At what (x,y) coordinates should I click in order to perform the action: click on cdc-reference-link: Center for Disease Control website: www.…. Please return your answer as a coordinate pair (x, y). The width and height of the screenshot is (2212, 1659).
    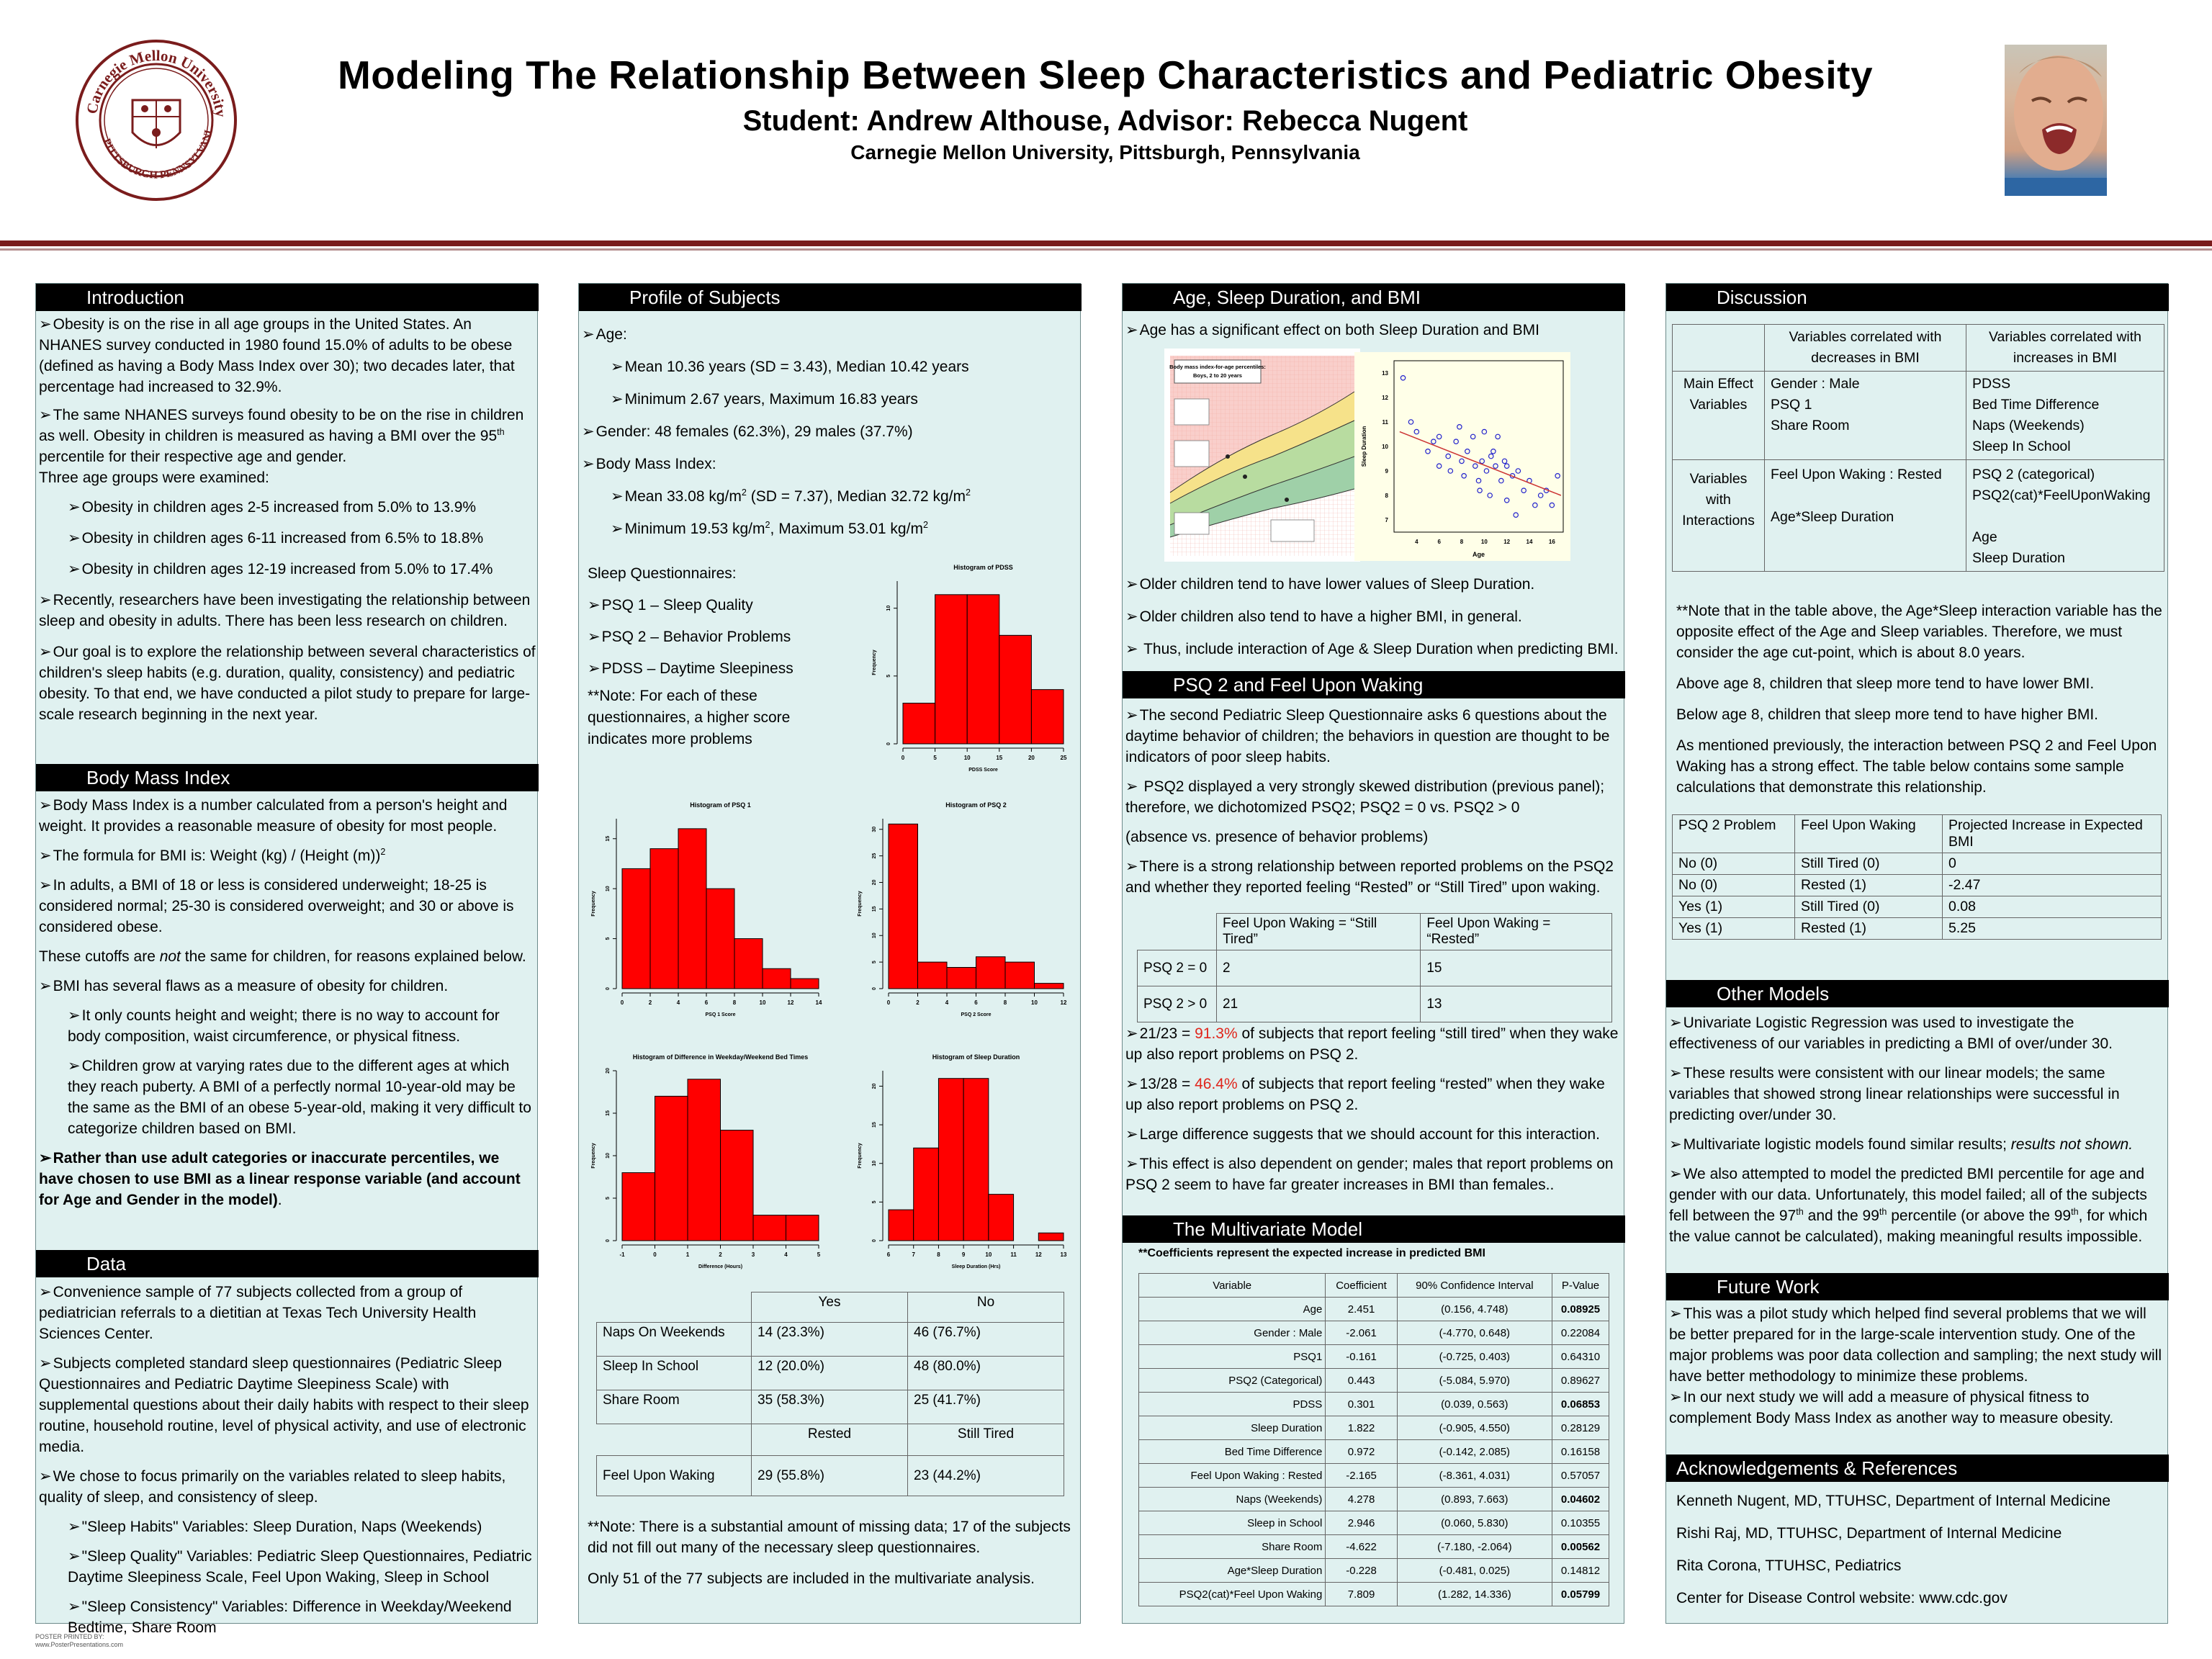
    Looking at the image, I should click on (1842, 1598).